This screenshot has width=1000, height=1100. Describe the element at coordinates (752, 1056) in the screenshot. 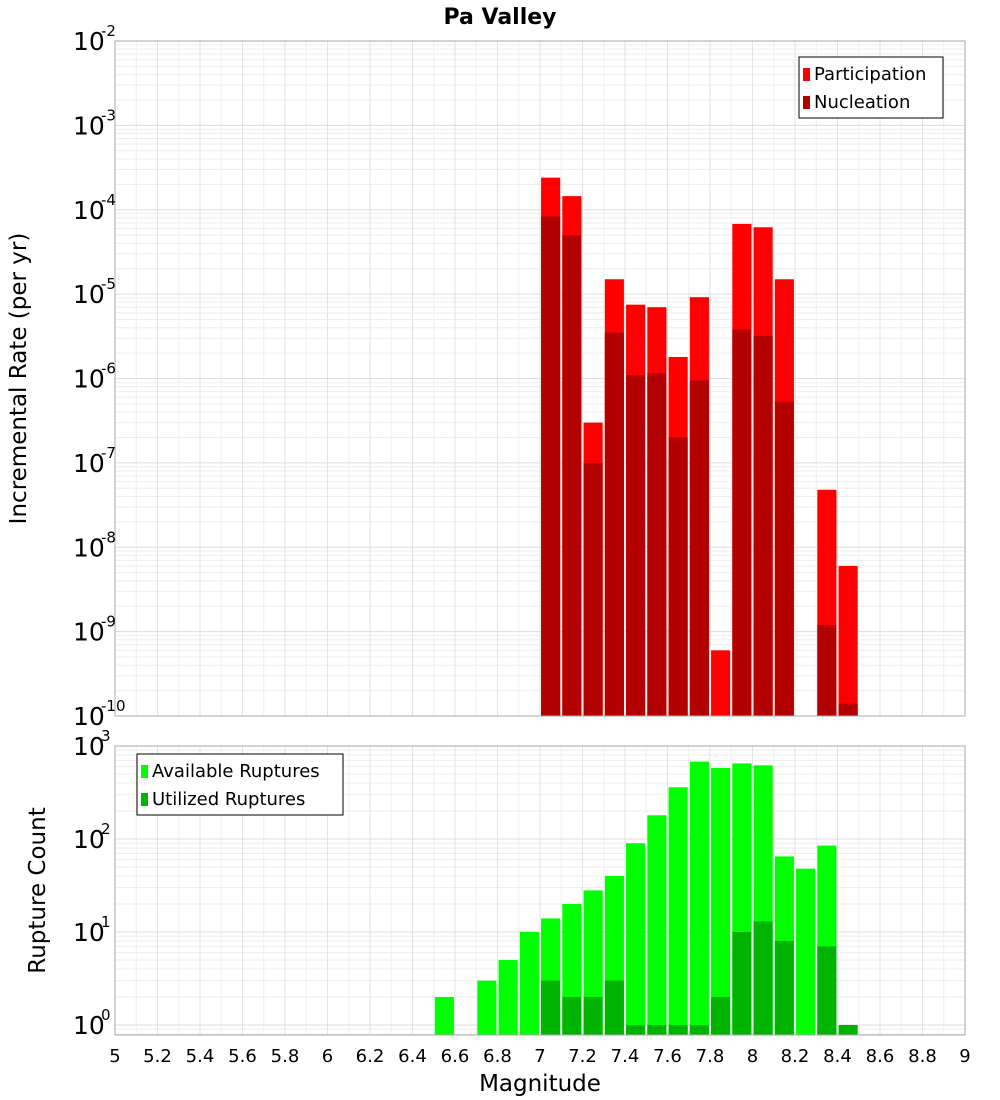

I see `x-tick-label: 8` at that location.